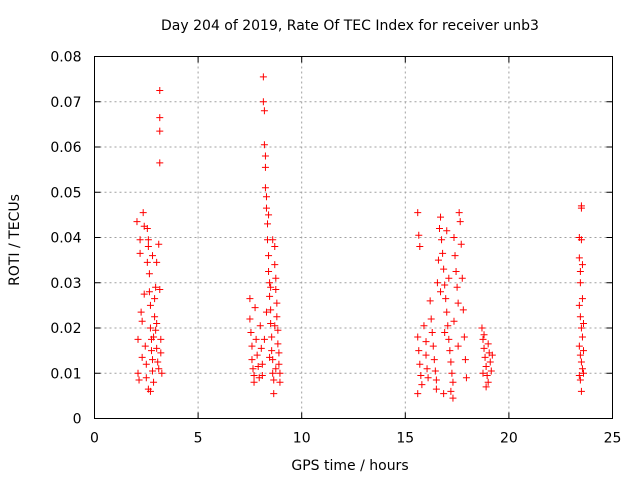 The image size is (640, 480). What do you see at coordinates (405, 439) in the screenshot?
I see `x-tick-label: 15` at bounding box center [405, 439].